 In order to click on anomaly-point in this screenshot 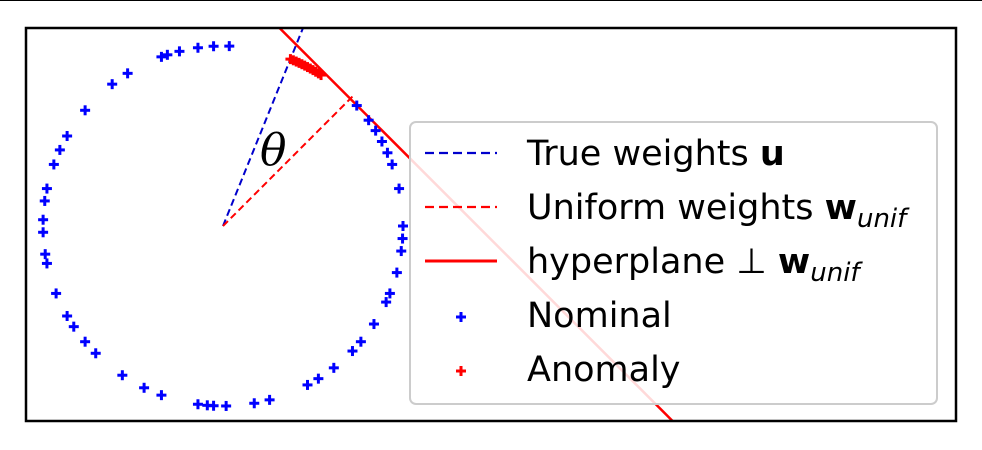, I will do `click(321, 75)`.